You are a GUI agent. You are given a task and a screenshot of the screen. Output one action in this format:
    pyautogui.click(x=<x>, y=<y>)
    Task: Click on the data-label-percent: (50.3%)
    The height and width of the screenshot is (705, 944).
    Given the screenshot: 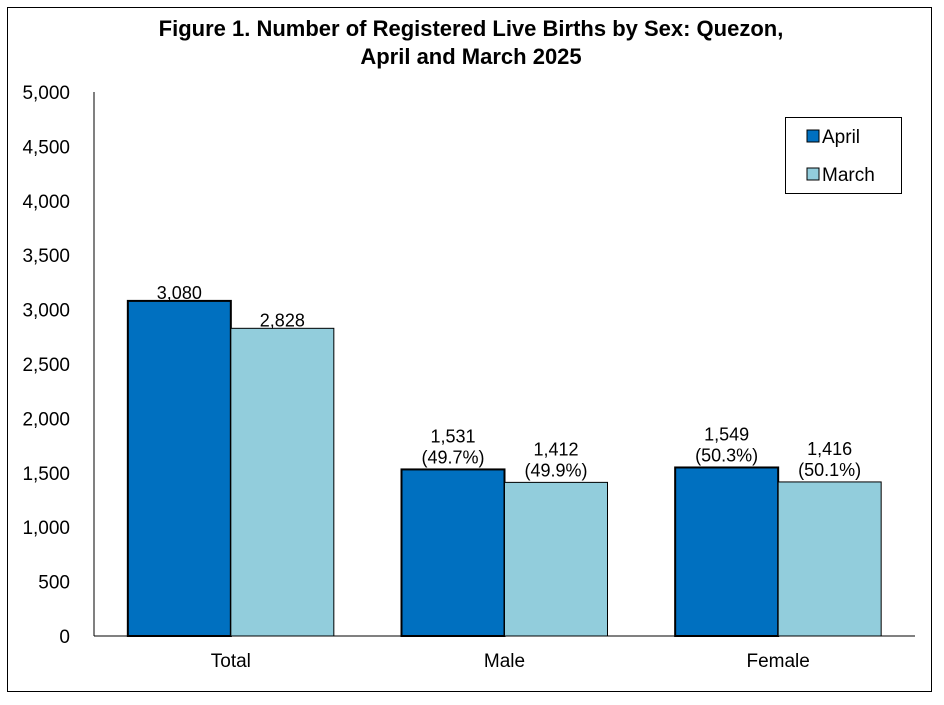 What is the action you would take?
    pyautogui.click(x=726, y=455)
    